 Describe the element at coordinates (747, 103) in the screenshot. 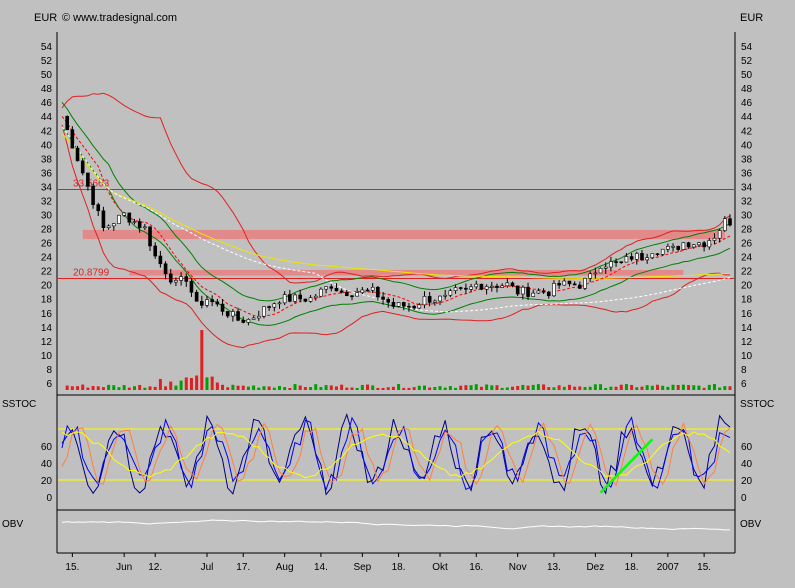

I see `price-tick-label-right: 46` at that location.